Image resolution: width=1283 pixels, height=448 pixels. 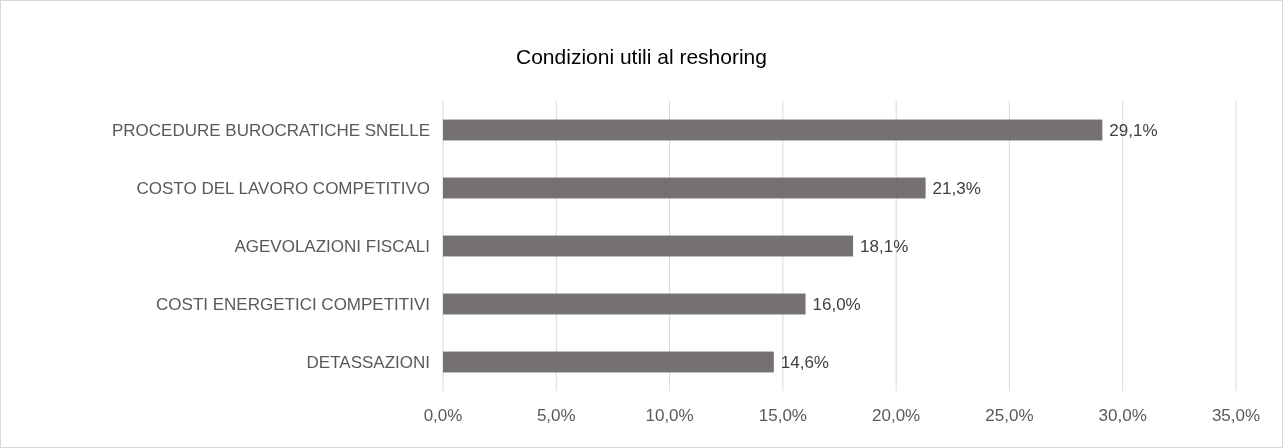 I want to click on x-tick-label: 30,0%, so click(x=1122, y=415).